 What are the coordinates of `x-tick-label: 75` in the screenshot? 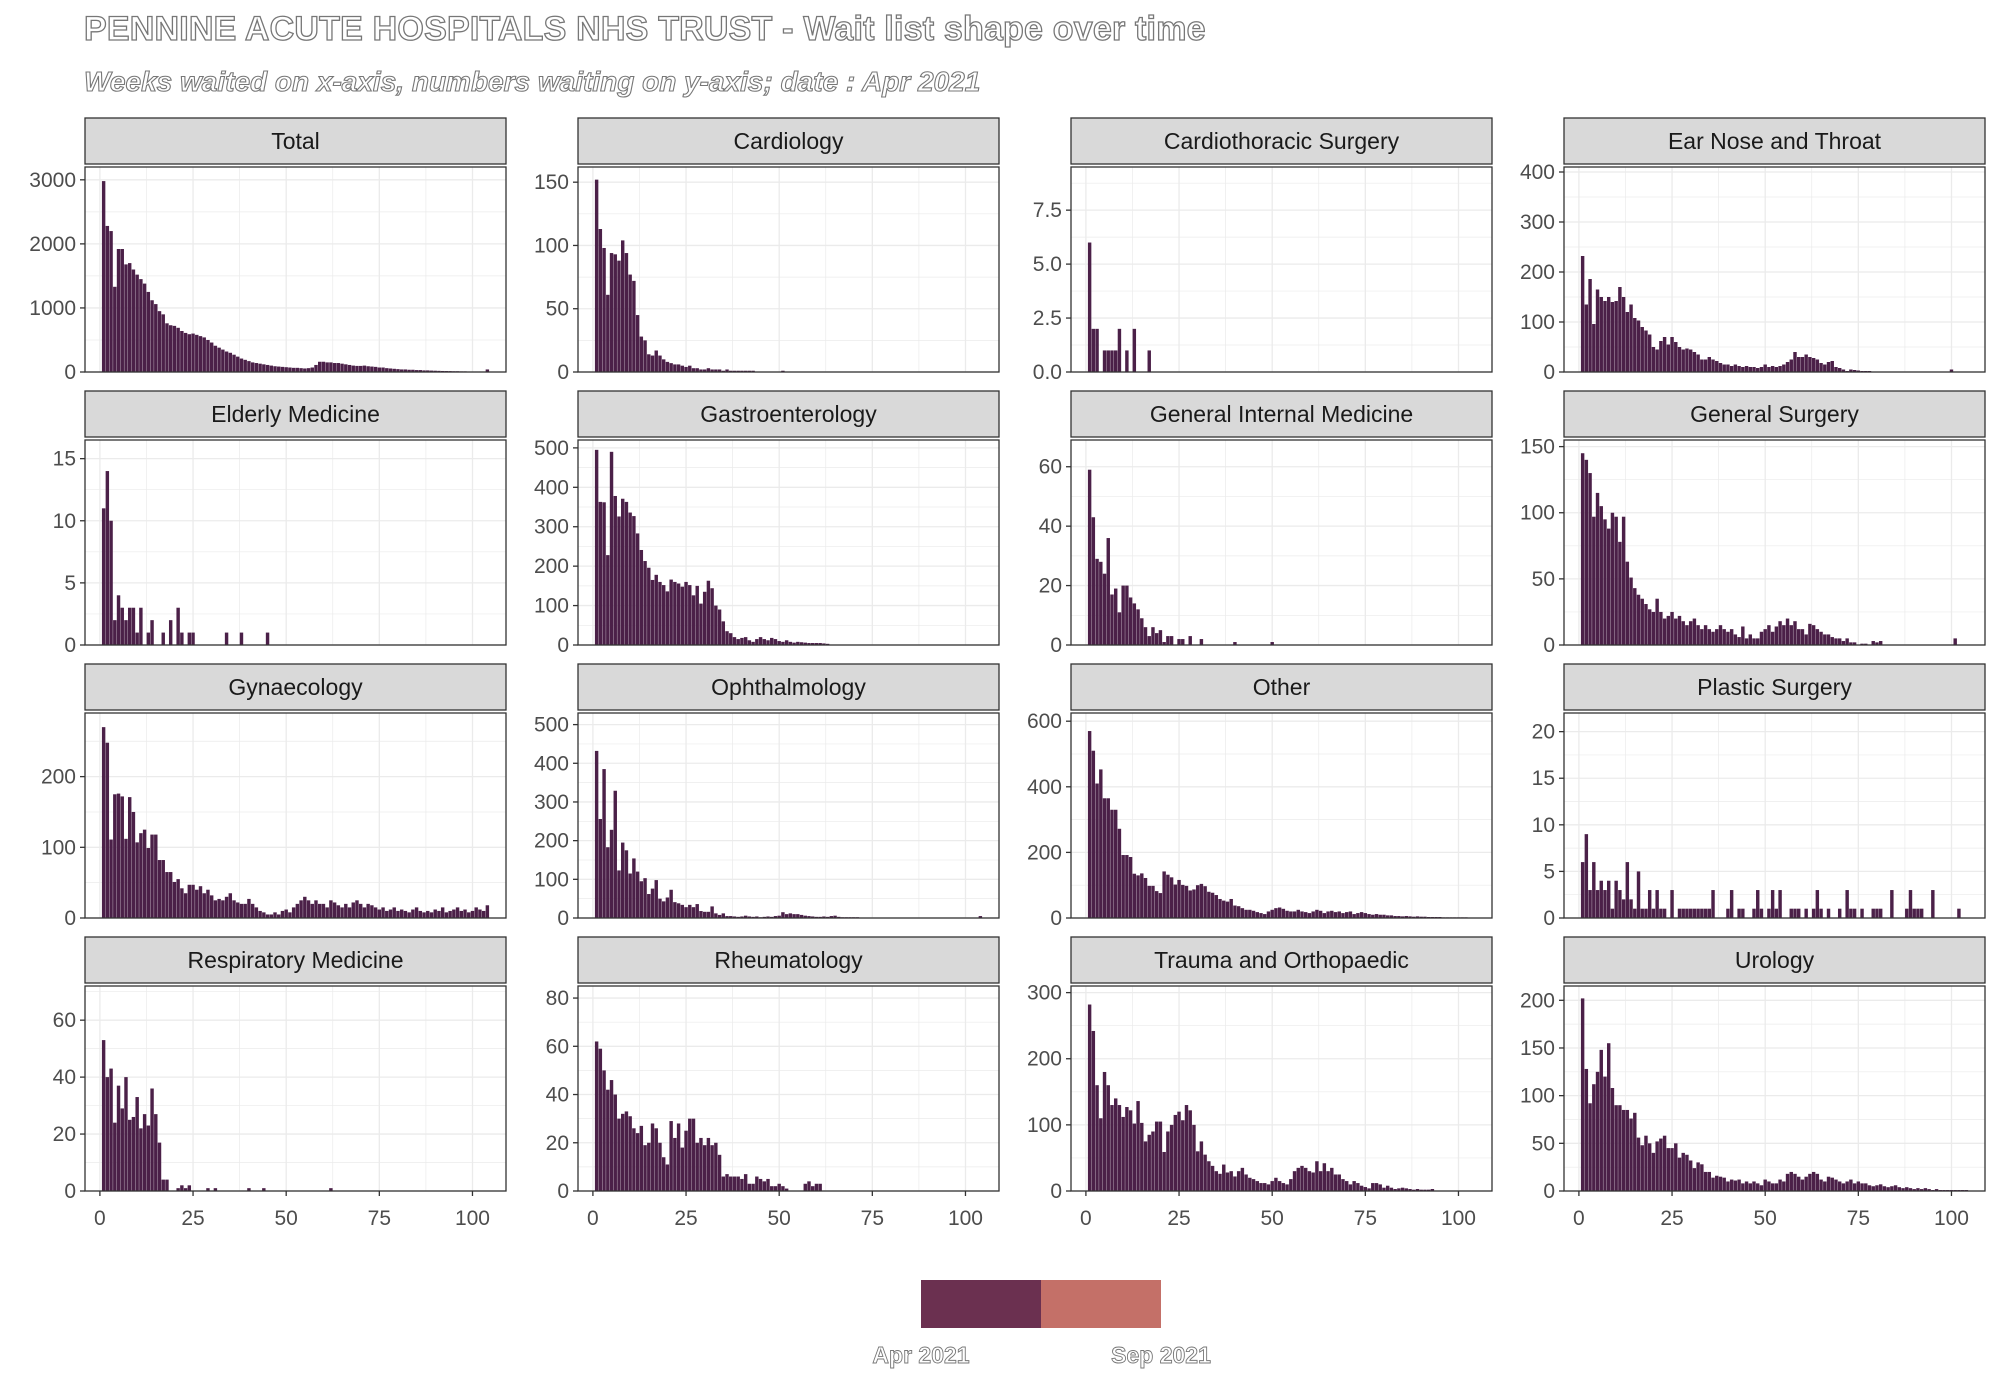 It's located at (379, 1218).